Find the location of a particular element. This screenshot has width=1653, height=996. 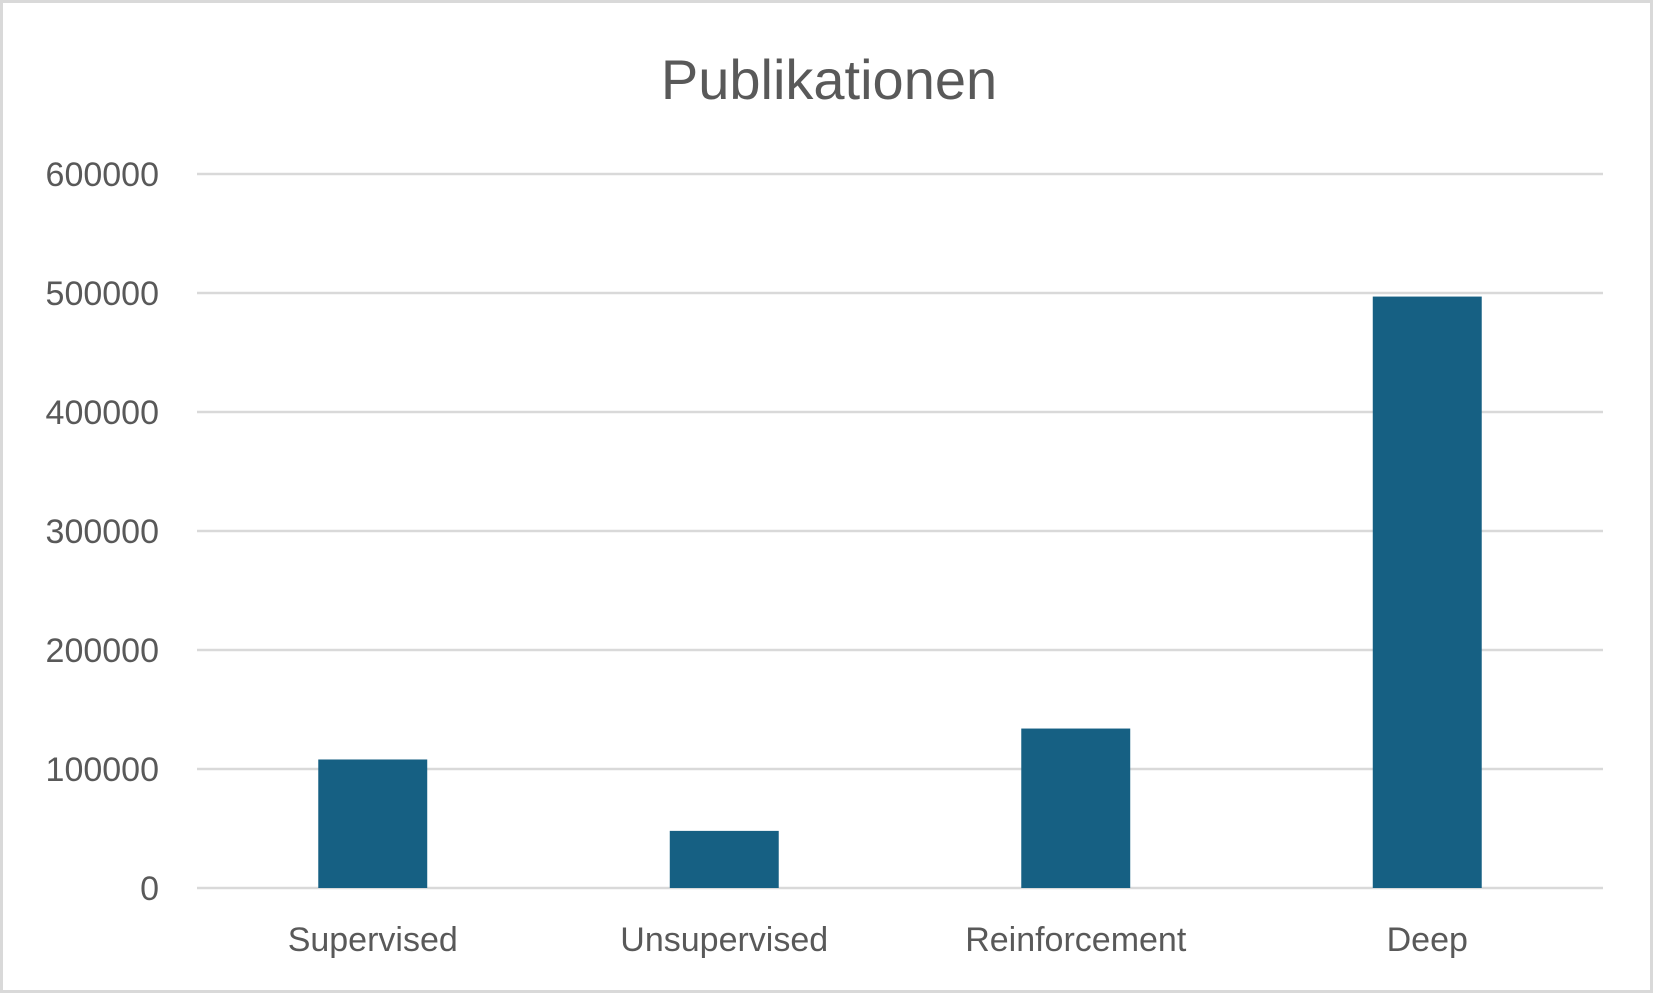

bar-reinforcement is located at coordinates (1076, 808).